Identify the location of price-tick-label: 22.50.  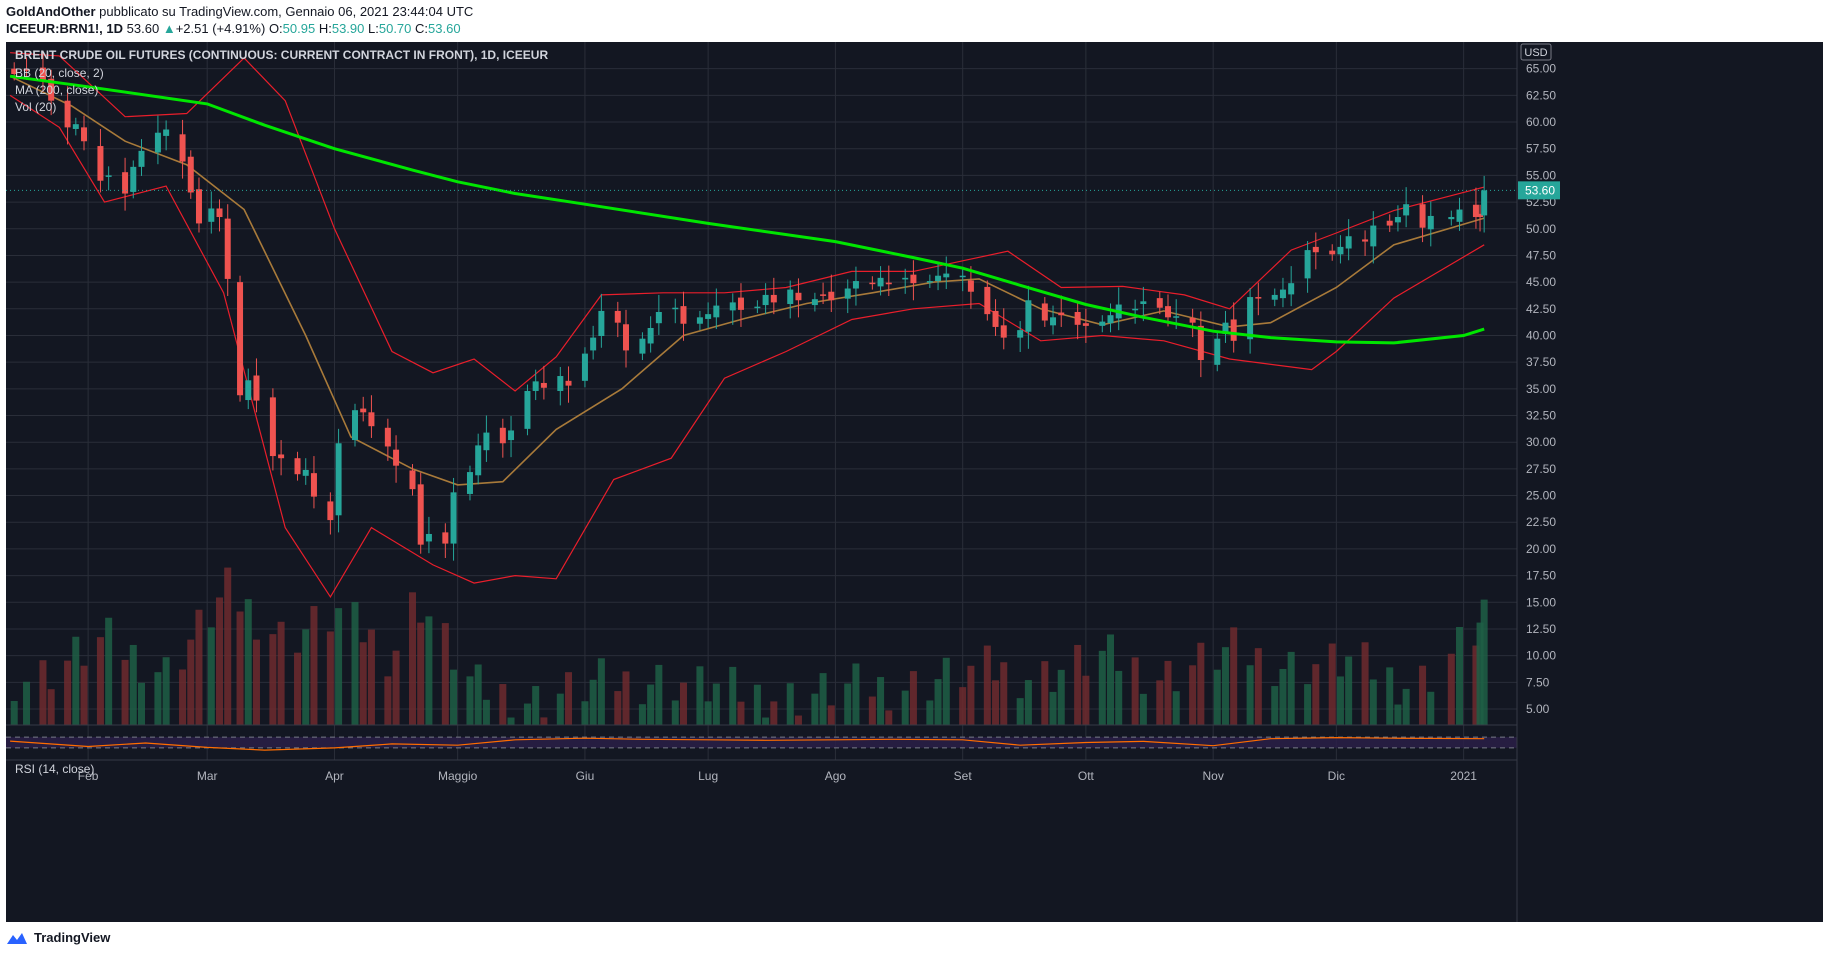
(1541, 522).